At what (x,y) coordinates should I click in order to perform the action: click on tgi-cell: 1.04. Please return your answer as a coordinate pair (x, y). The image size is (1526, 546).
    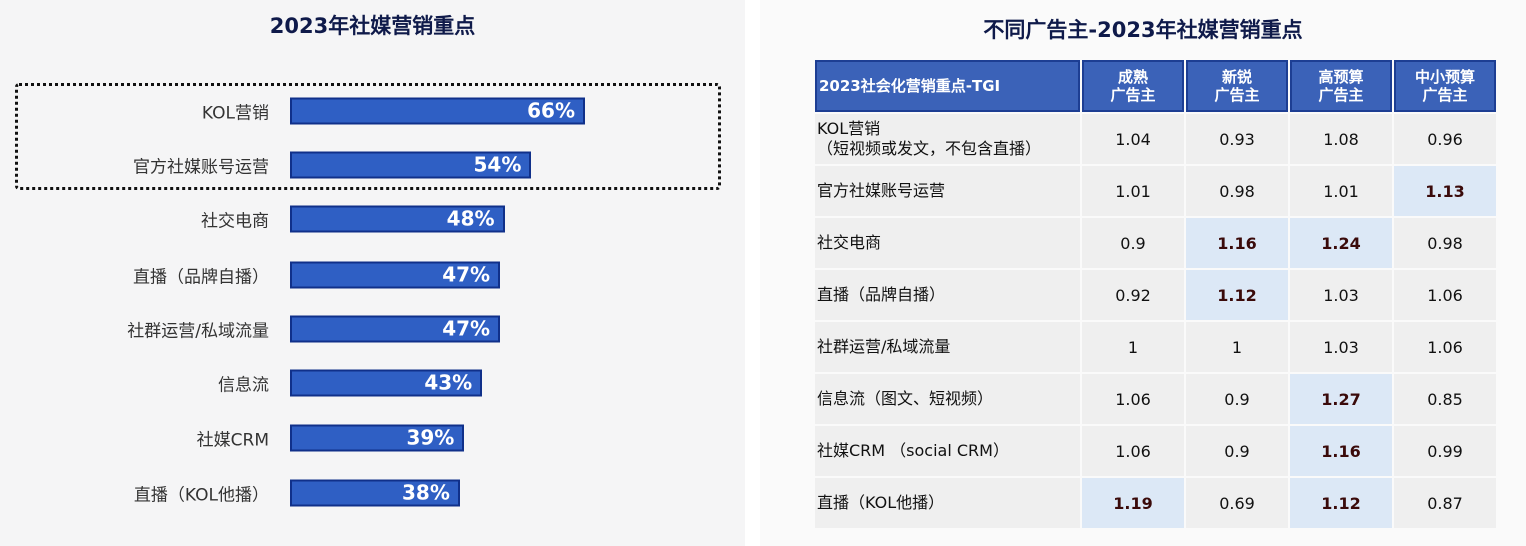
    Looking at the image, I should click on (1133, 139).